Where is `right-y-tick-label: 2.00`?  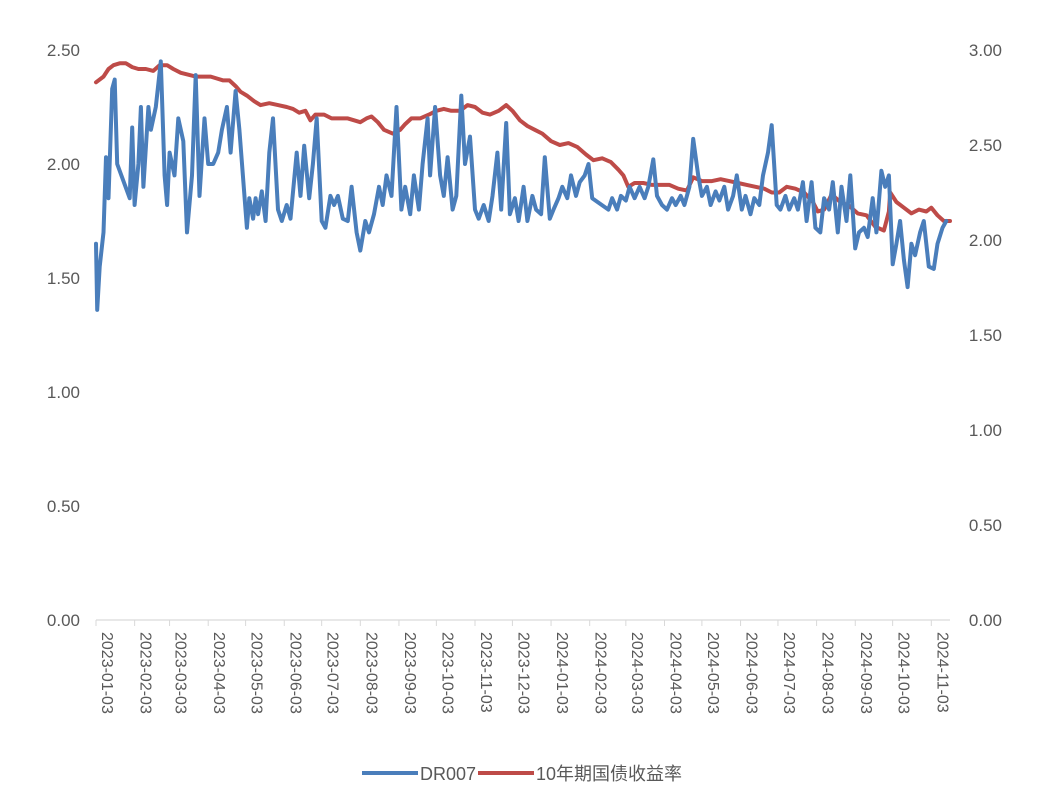
right-y-tick-label: 2.00 is located at coordinates (985, 240).